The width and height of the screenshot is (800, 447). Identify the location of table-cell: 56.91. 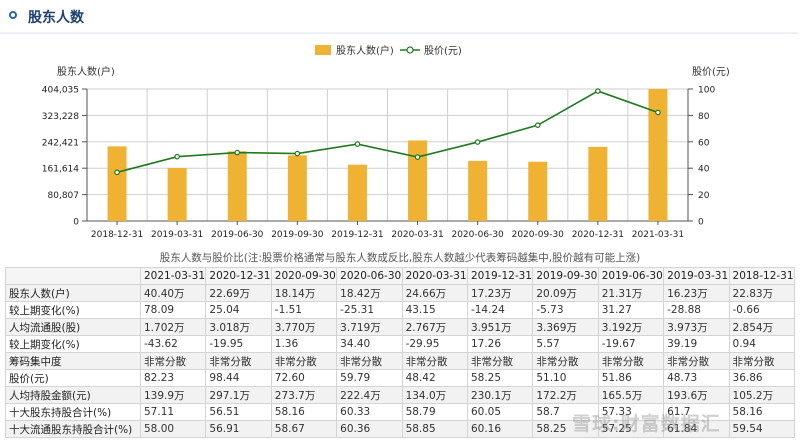
(238, 429).